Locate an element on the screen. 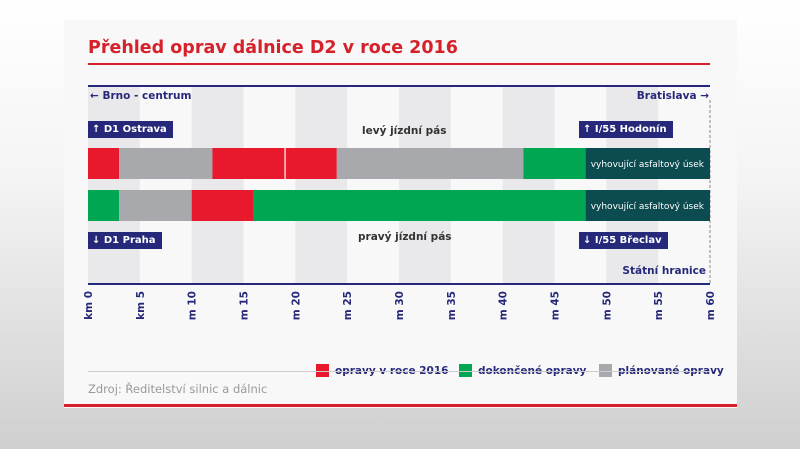 This screenshot has width=800, height=449. exit-label: D1 Praha is located at coordinates (129, 240).